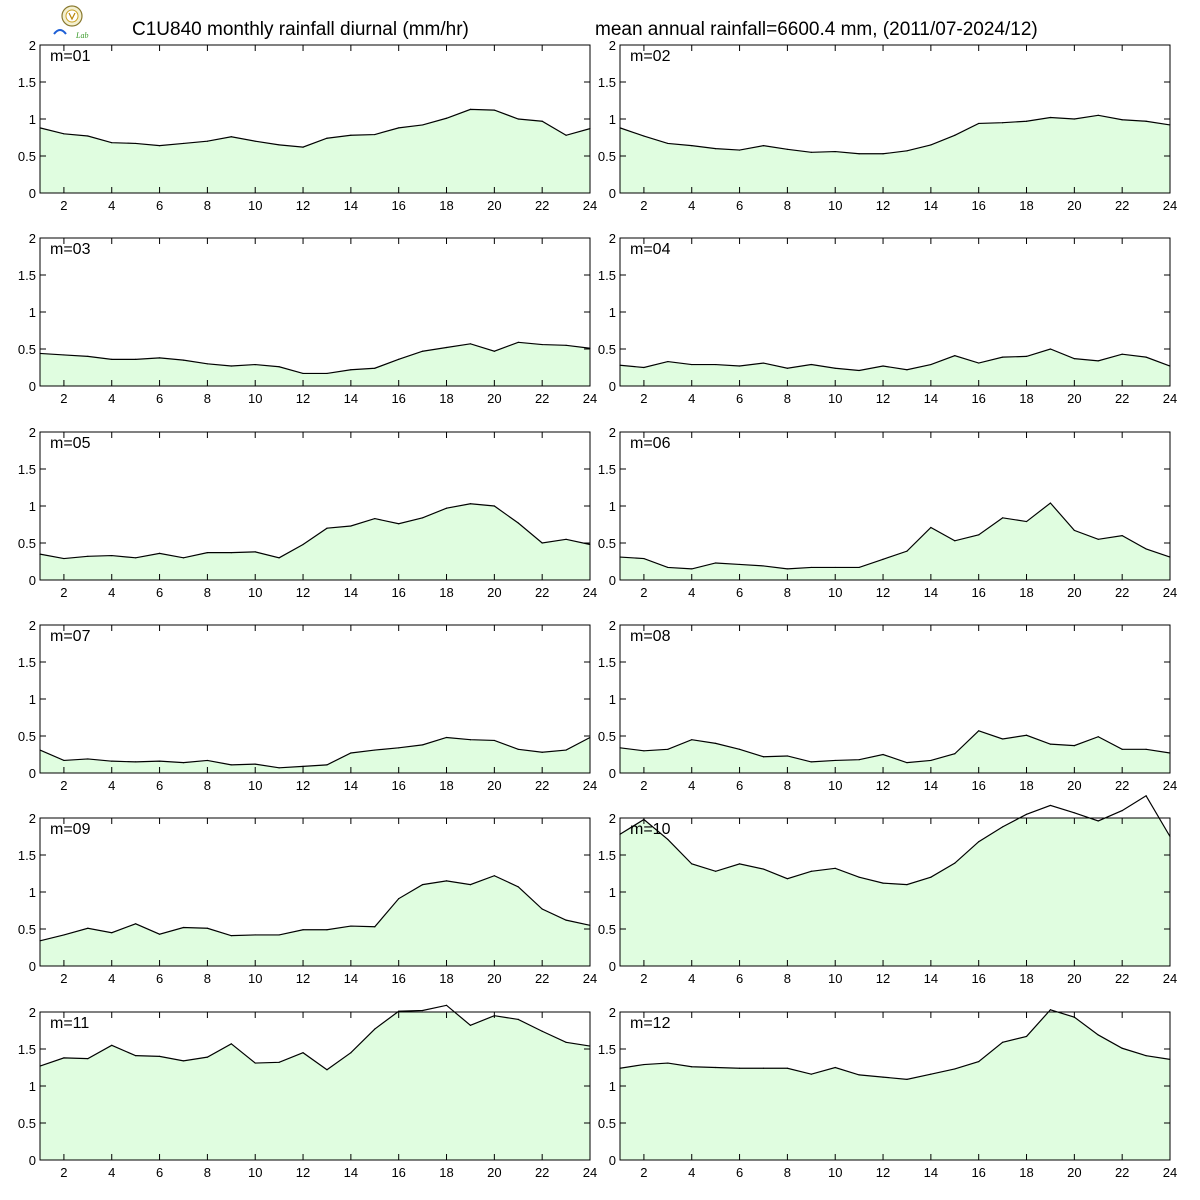 Image resolution: width=1200 pixels, height=1200 pixels. Describe the element at coordinates (307, 1092) in the screenshot. I see `panel-m-11: 00.511.522 4 6 8 10 12 14 16 18 20 22 24m=11` at that location.